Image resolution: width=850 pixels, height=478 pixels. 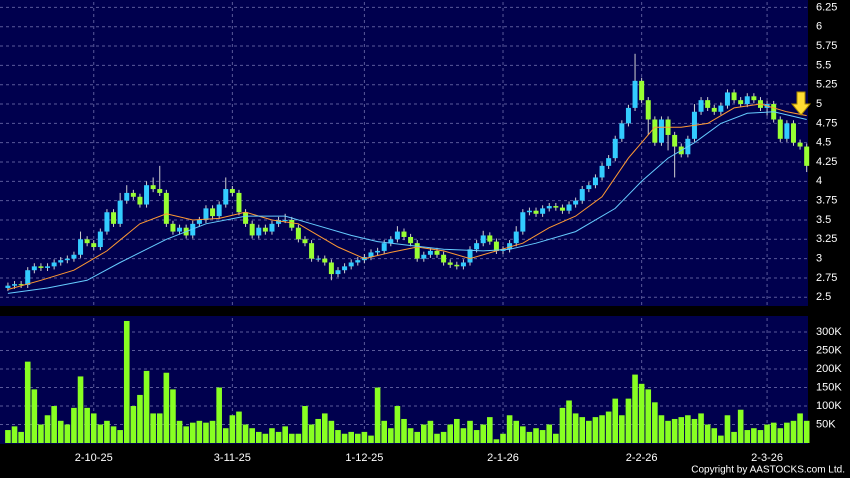 I want to click on y-tick-label: 5.75, so click(x=826, y=46).